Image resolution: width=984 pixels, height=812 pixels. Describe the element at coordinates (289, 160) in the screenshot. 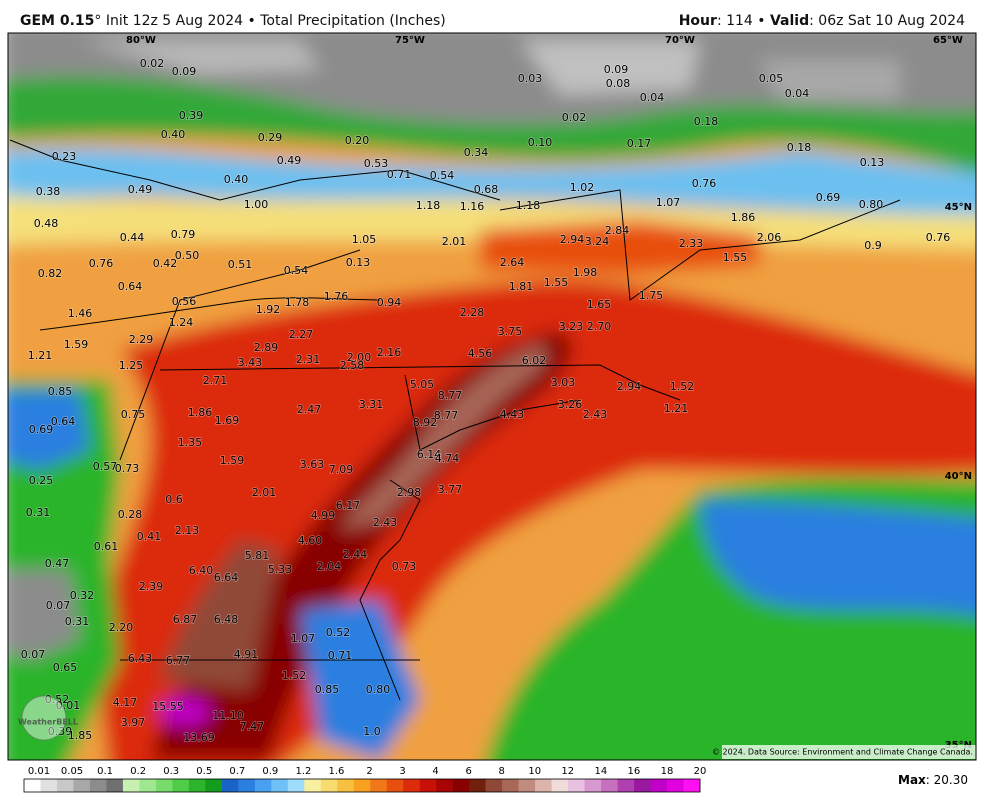

I see `point-value: 0.49` at that location.